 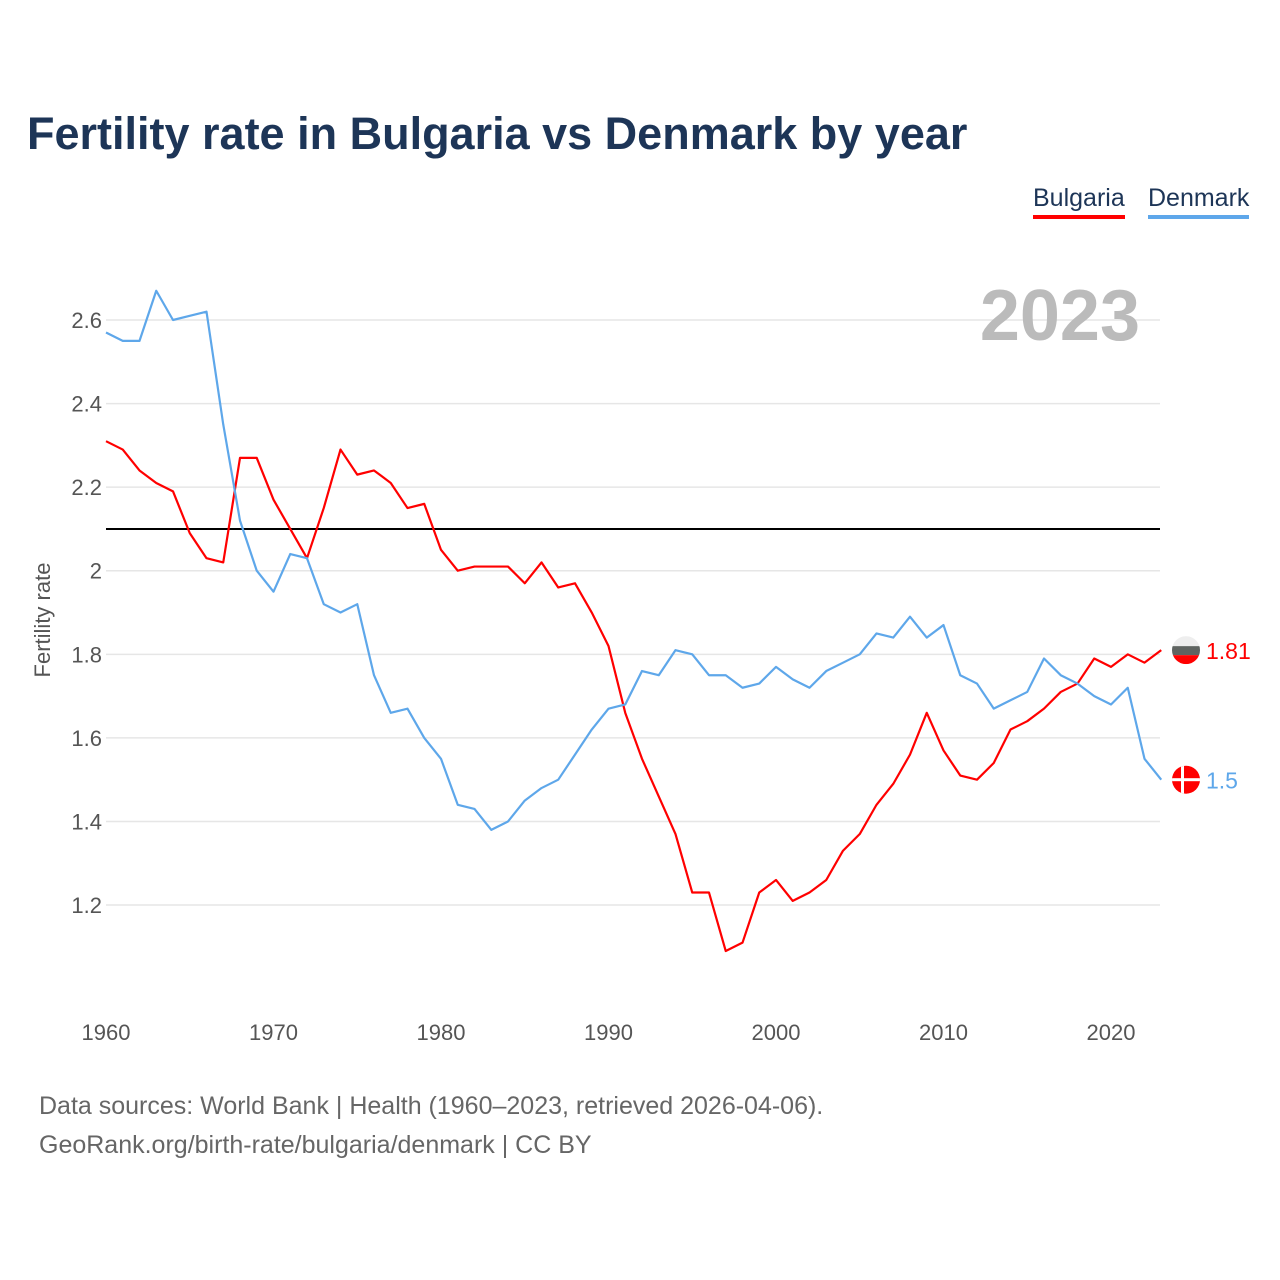 What do you see at coordinates (1222, 781) in the screenshot?
I see `end-value-label: 1.5` at bounding box center [1222, 781].